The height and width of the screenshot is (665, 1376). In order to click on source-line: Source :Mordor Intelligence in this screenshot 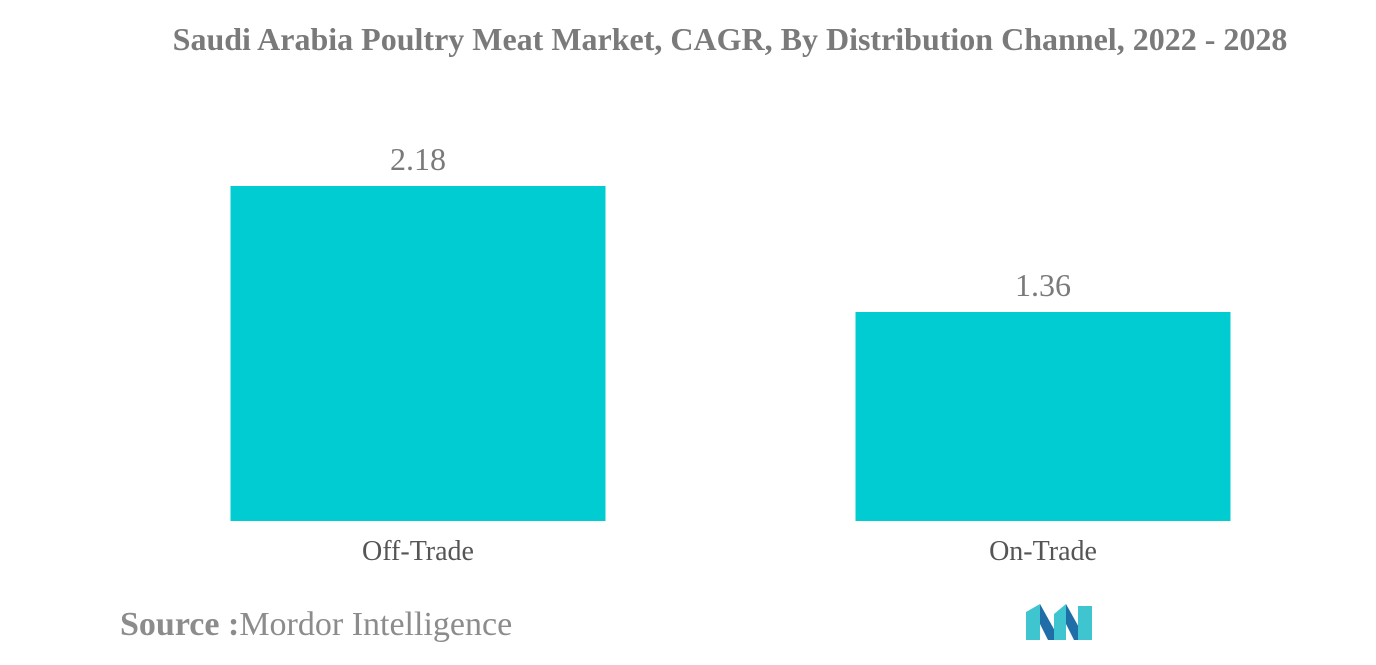, I will do `click(316, 625)`.